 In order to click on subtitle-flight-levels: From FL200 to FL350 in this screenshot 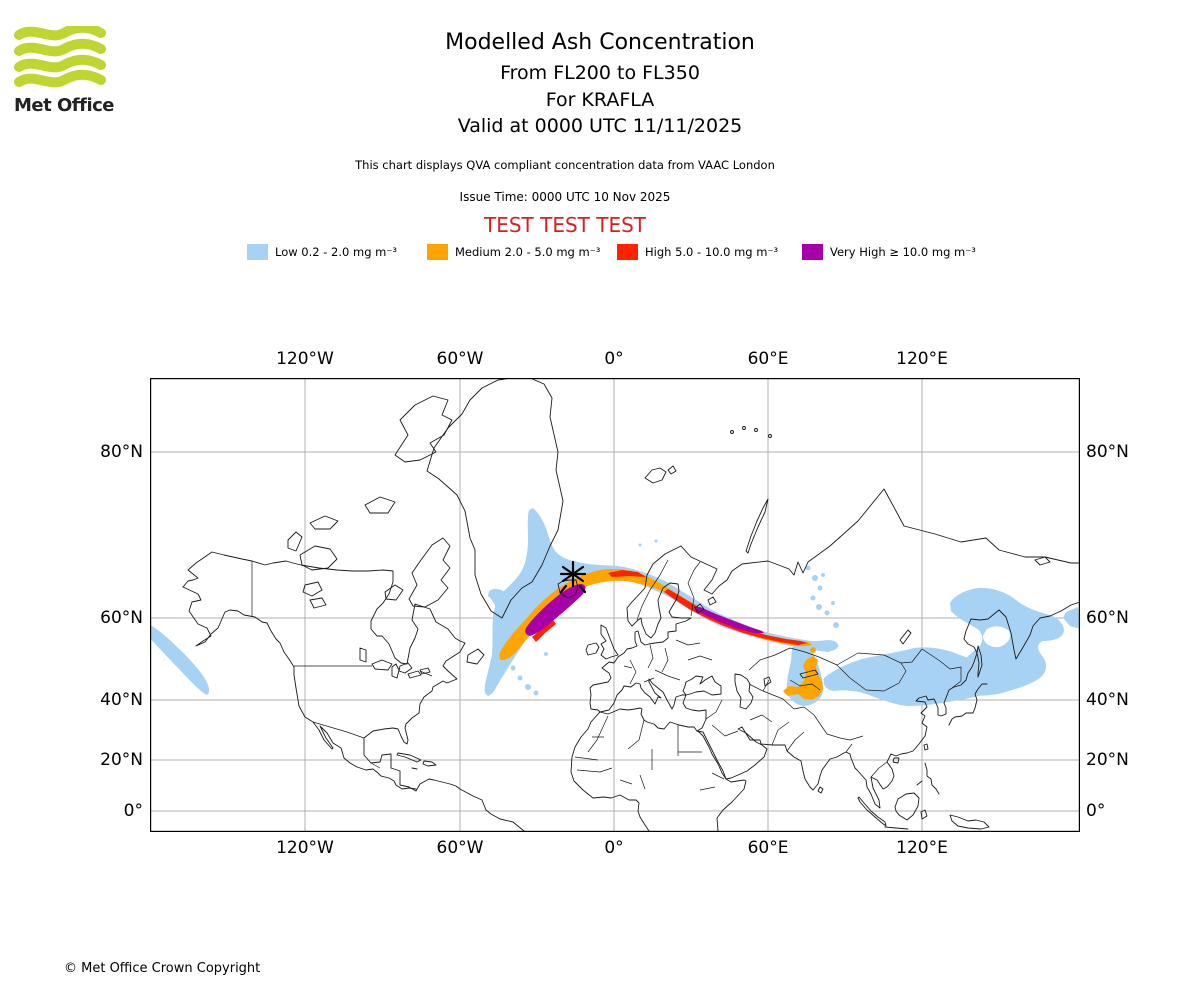, I will do `click(600, 73)`.